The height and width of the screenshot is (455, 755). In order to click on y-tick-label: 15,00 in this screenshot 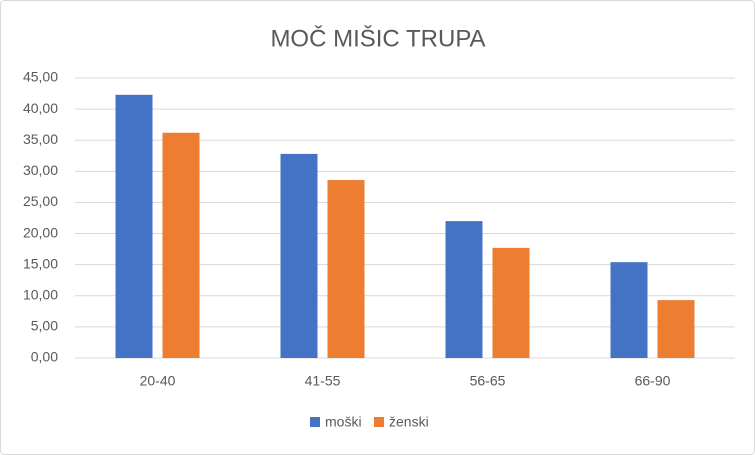, I will do `click(40, 263)`.